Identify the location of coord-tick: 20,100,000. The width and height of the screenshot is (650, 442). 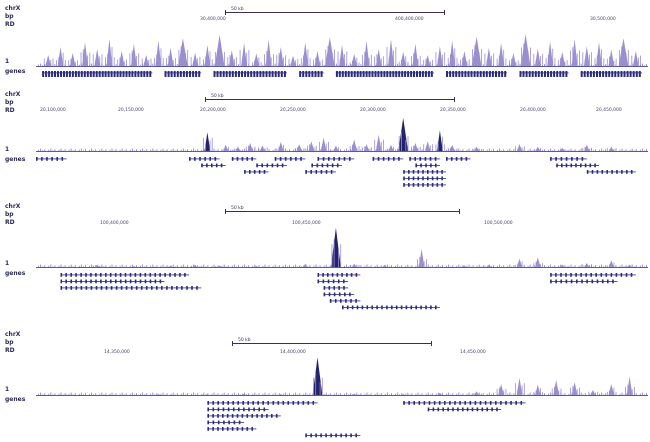
(53, 110).